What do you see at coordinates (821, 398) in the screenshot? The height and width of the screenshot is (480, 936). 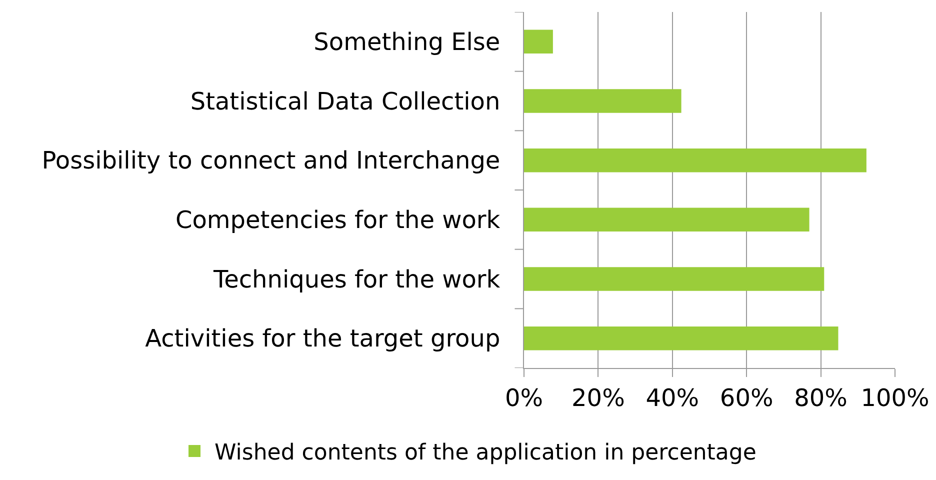 I see `x-tick-label: 80%` at bounding box center [821, 398].